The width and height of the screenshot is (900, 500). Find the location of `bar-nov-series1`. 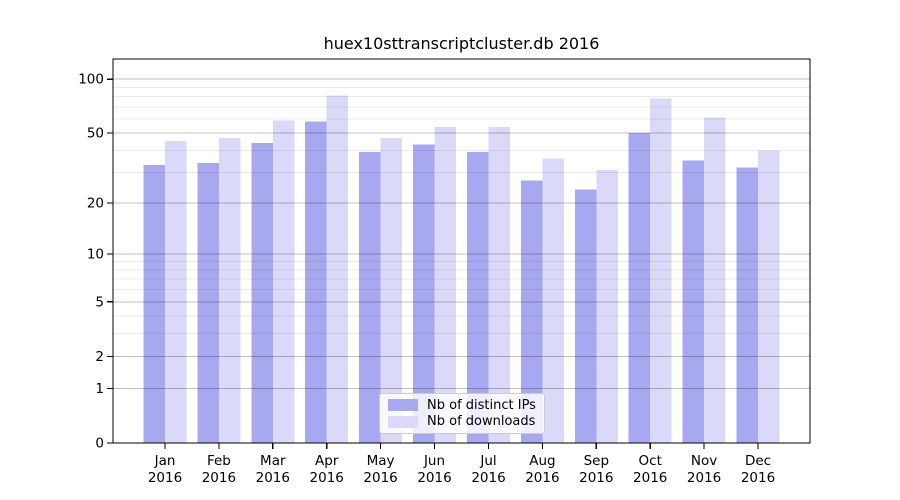

bar-nov-series1 is located at coordinates (715, 280).